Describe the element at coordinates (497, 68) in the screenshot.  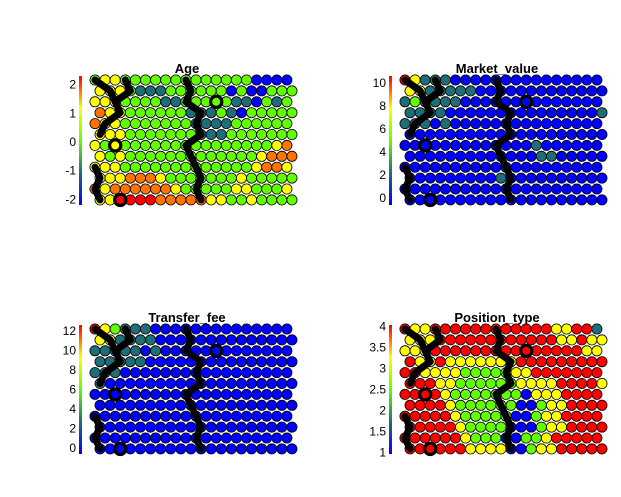
I see `panel-title: Market_value` at that location.